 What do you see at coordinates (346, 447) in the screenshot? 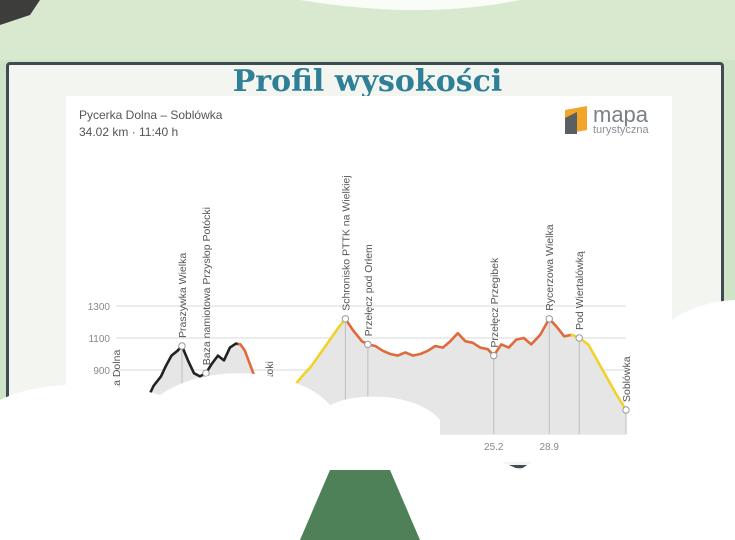
I see `x-tick-label: 15.3` at bounding box center [346, 447].